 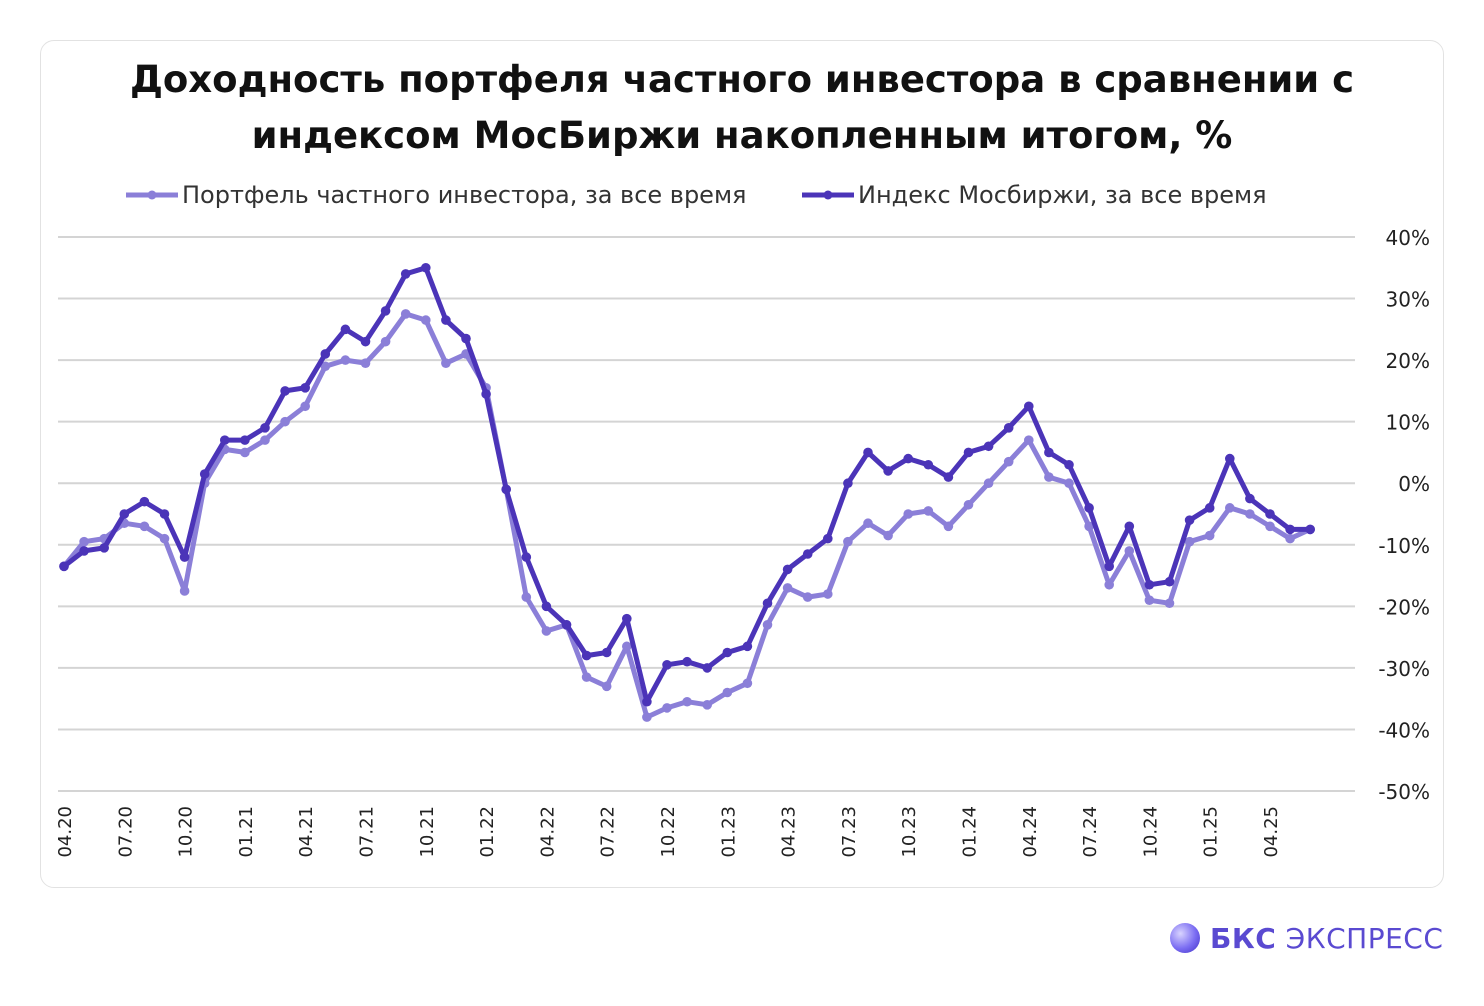 What do you see at coordinates (1404, 669) in the screenshot?
I see `y-tick-label: -30%` at bounding box center [1404, 669].